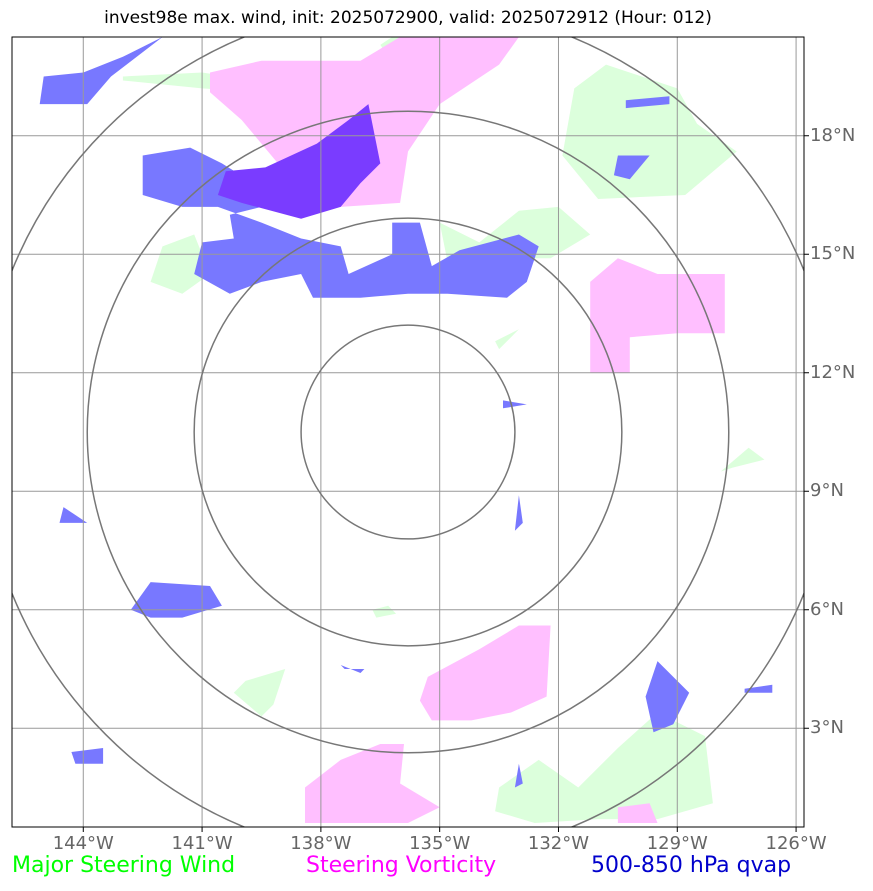 The image size is (873, 891). What do you see at coordinates (124, 865) in the screenshot?
I see `legend-steering-wind: Major Steering Wind` at bounding box center [124, 865].